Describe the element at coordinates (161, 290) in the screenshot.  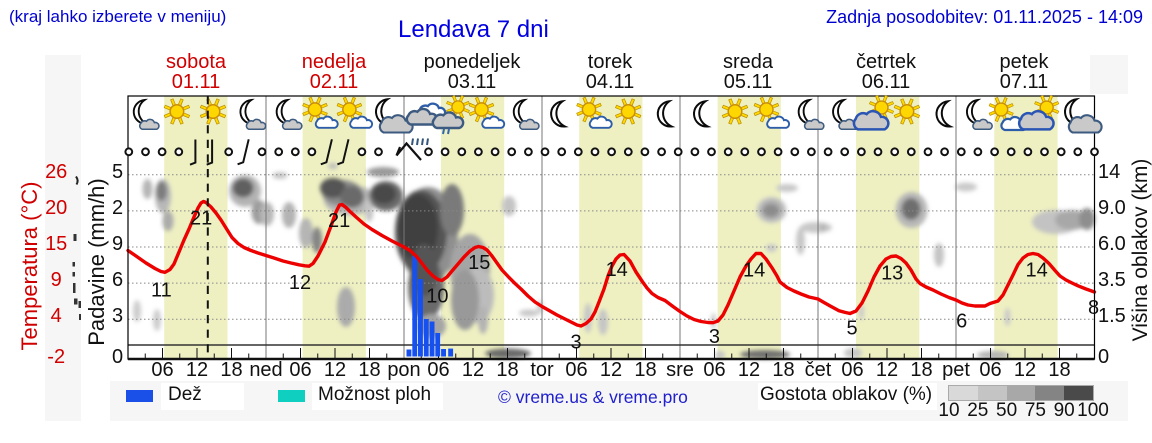
I see `svg-text: 11` at that location.